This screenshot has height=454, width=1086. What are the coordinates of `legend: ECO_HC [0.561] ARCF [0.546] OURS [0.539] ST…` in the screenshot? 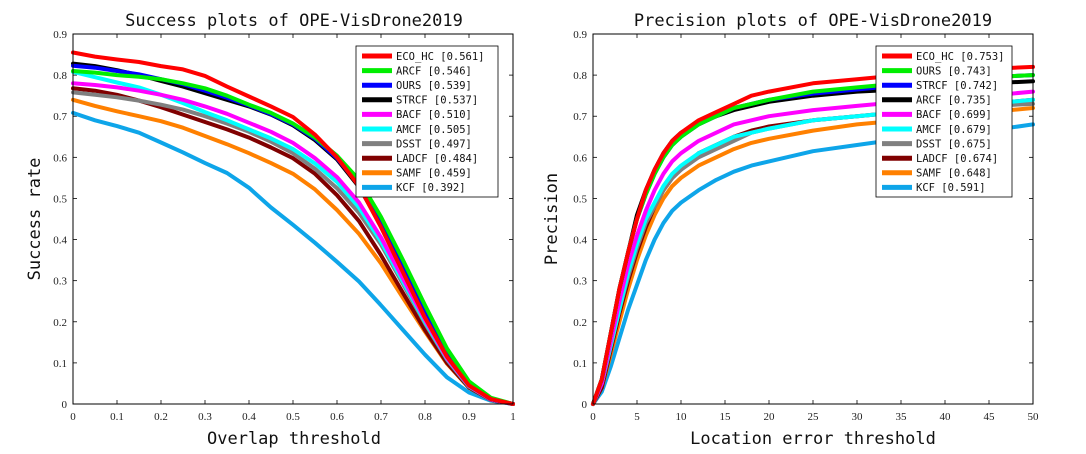 It's located at (427, 121).